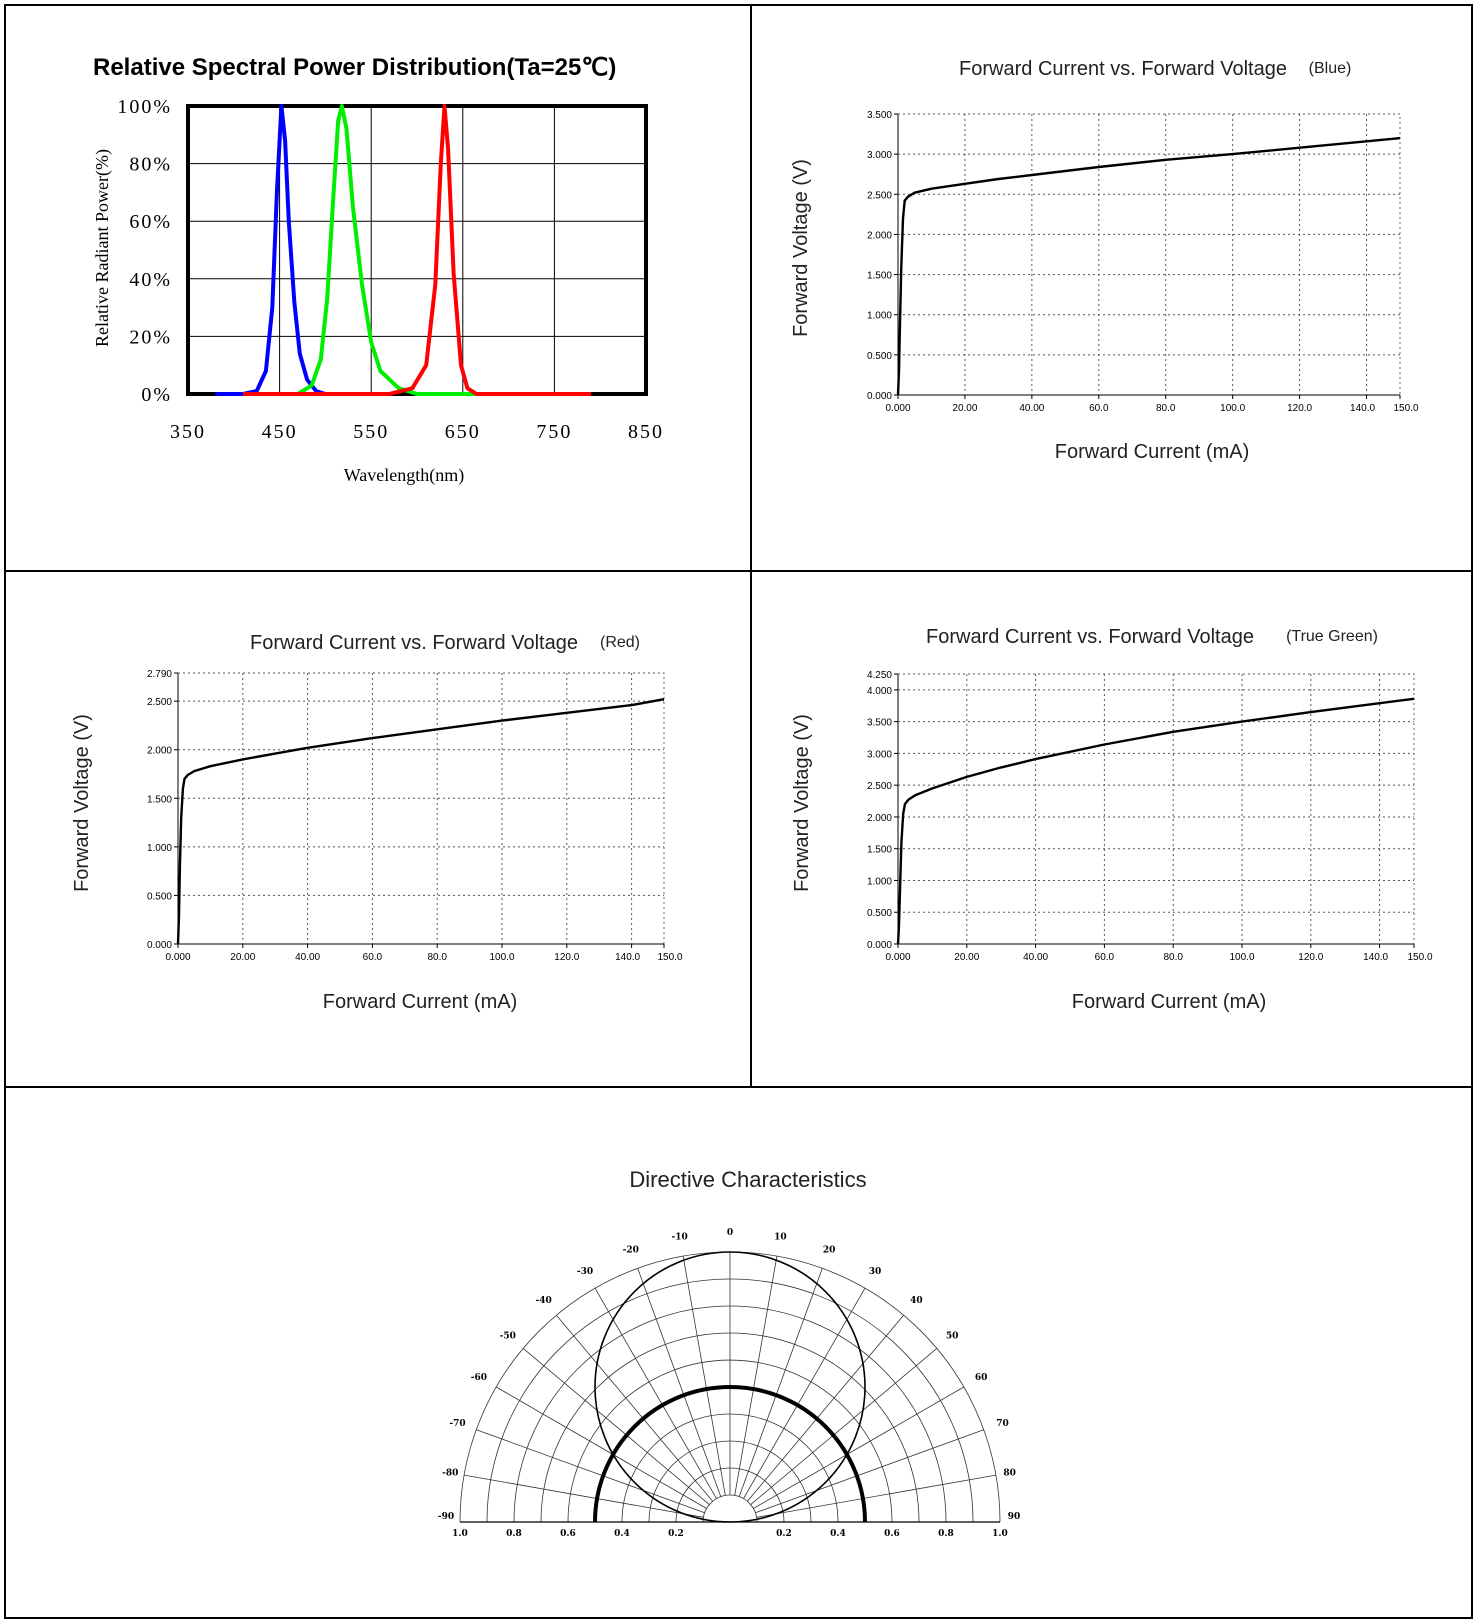 Image resolution: width=1478 pixels, height=1623 pixels. I want to click on iv-green-y-tick-label: 3.500, so click(879, 723).